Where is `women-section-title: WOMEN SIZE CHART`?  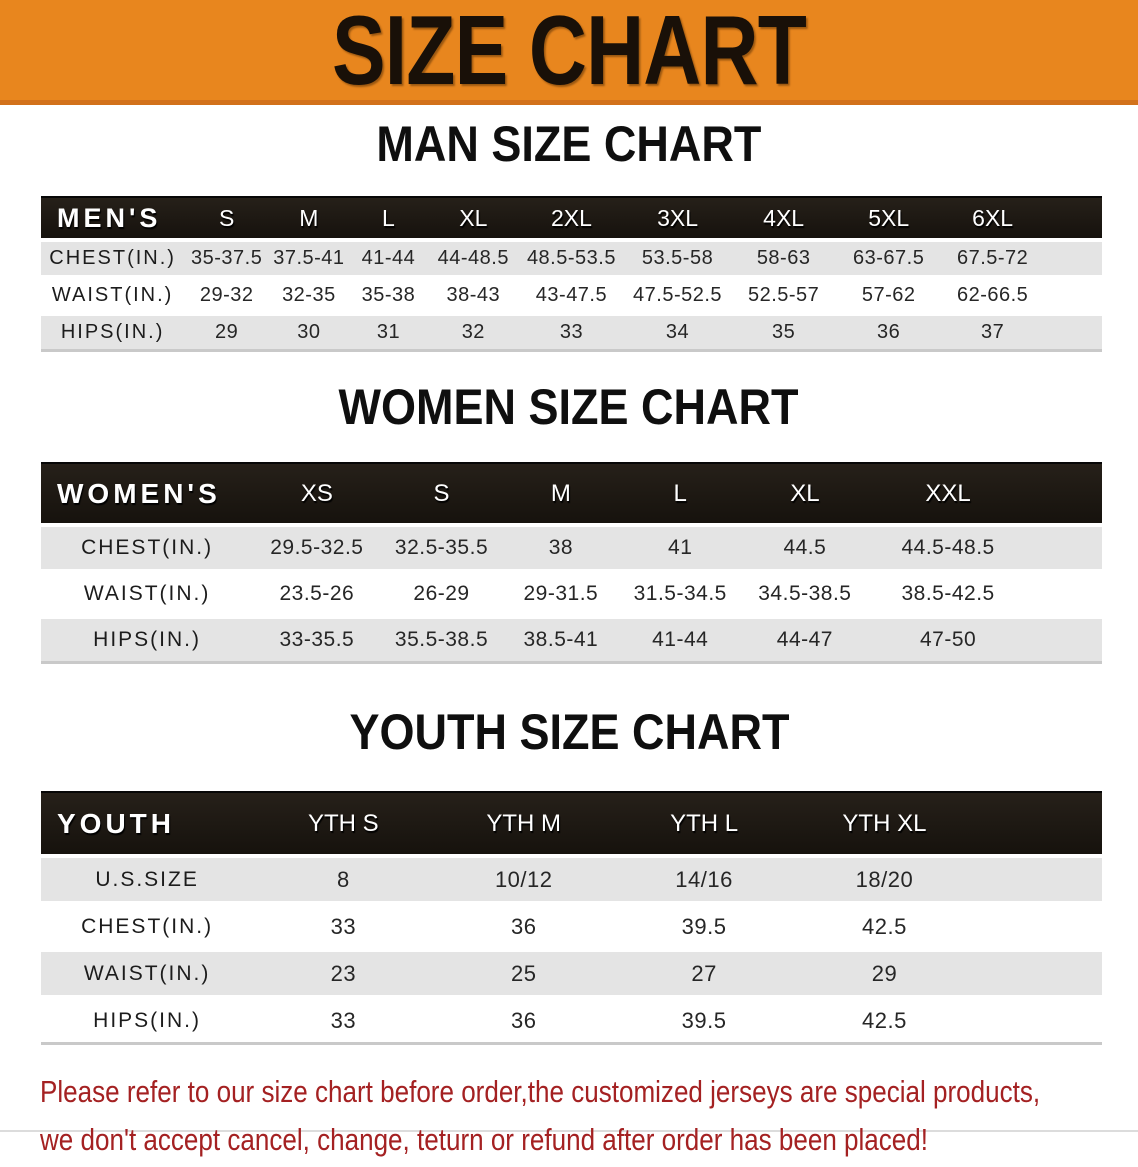
women-section-title: WOMEN SIZE CHART is located at coordinates (569, 407).